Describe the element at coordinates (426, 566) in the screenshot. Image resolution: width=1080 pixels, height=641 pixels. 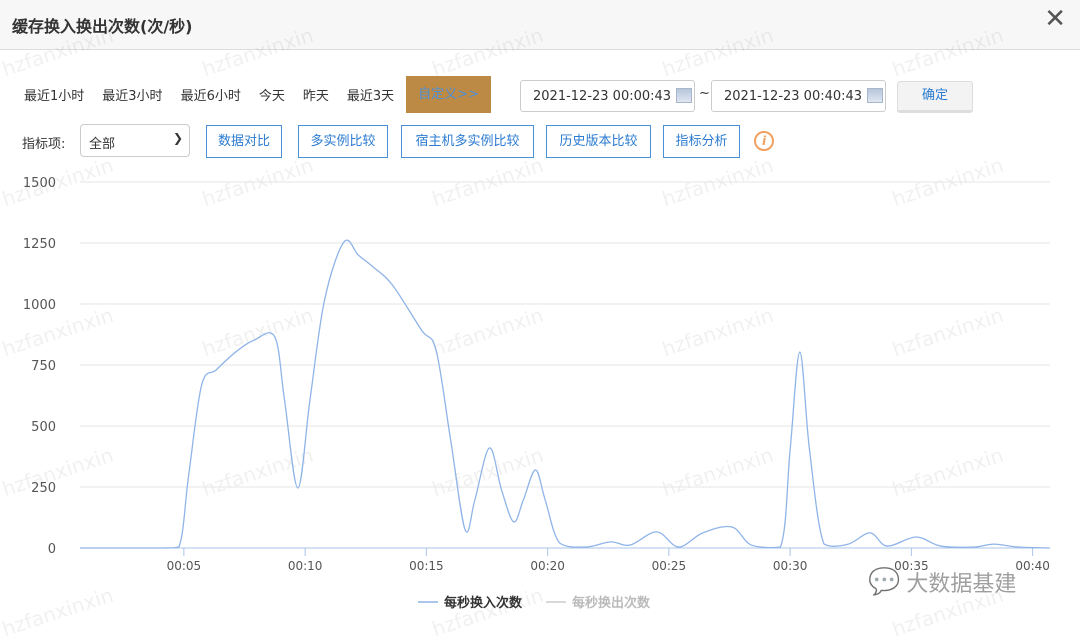
I see `x-tick-label: 00:15` at that location.